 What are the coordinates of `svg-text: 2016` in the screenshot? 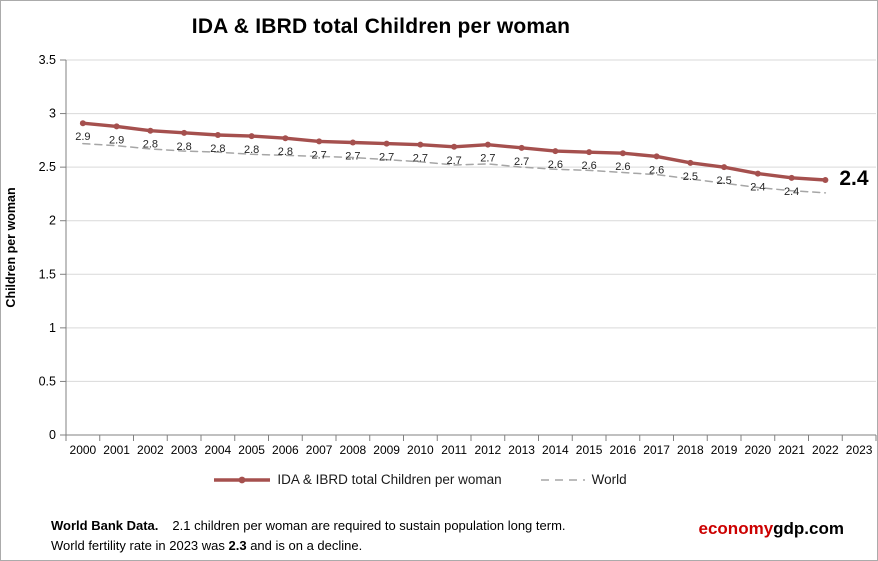 It's located at (623, 450).